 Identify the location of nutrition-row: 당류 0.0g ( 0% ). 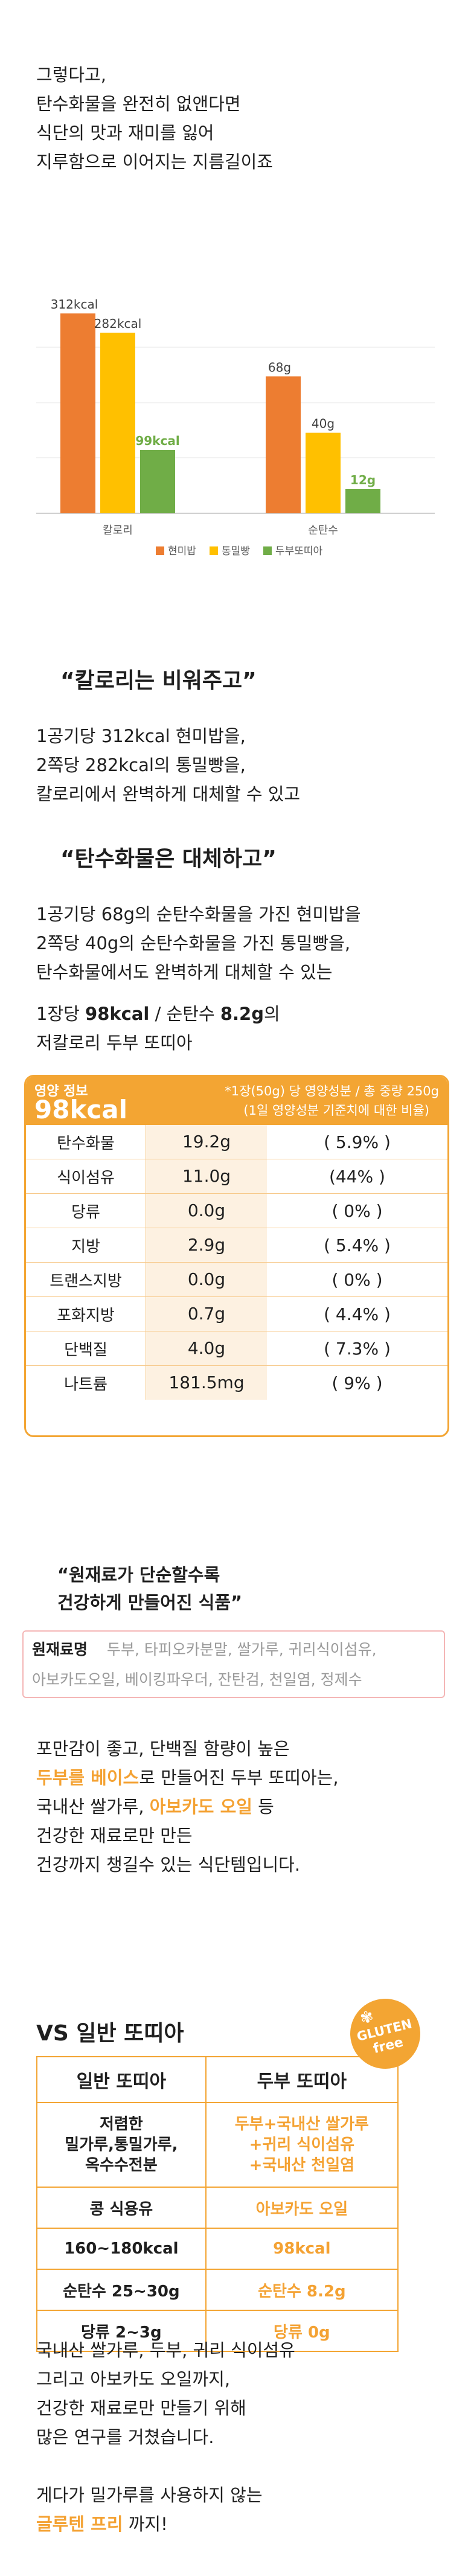
(236, 1211).